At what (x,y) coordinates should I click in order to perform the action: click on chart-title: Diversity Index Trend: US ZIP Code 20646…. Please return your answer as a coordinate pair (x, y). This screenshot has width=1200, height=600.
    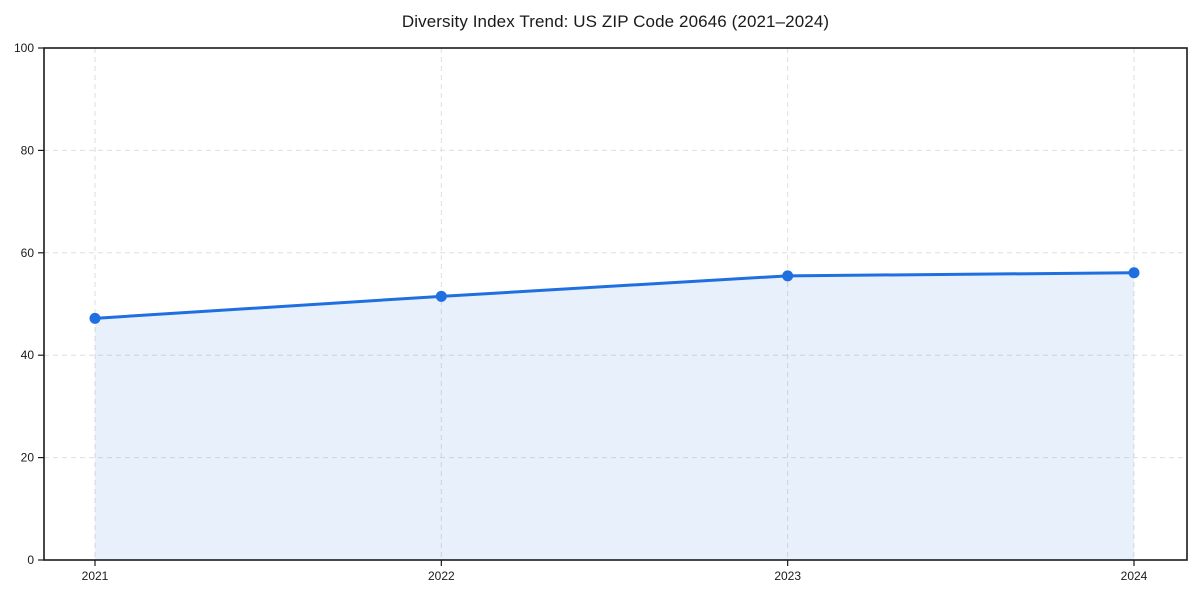
    Looking at the image, I should click on (615, 21).